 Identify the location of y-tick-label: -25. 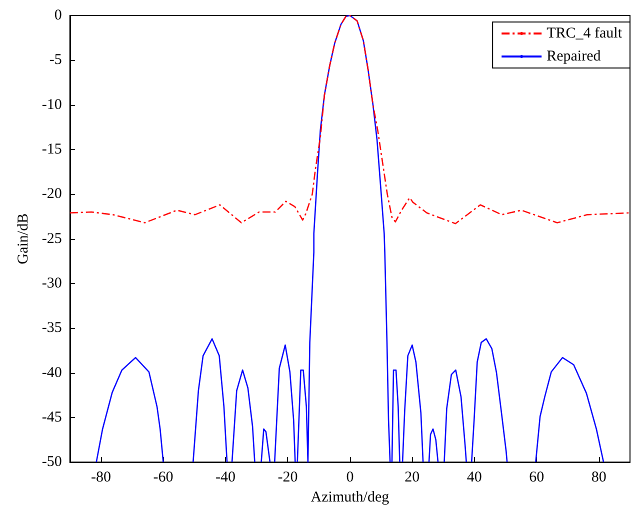
(52, 238).